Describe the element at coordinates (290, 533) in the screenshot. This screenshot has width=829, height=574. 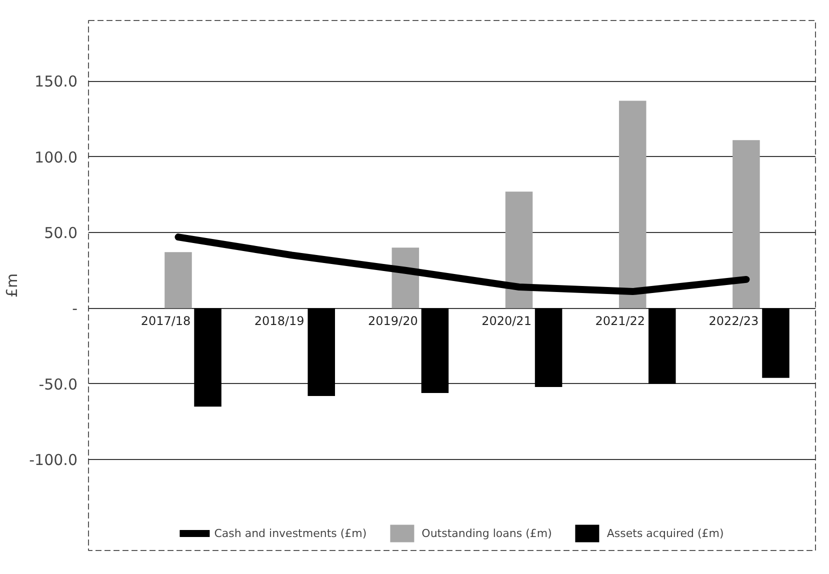
I see `legend-label: Cash and investments (£m)` at that location.